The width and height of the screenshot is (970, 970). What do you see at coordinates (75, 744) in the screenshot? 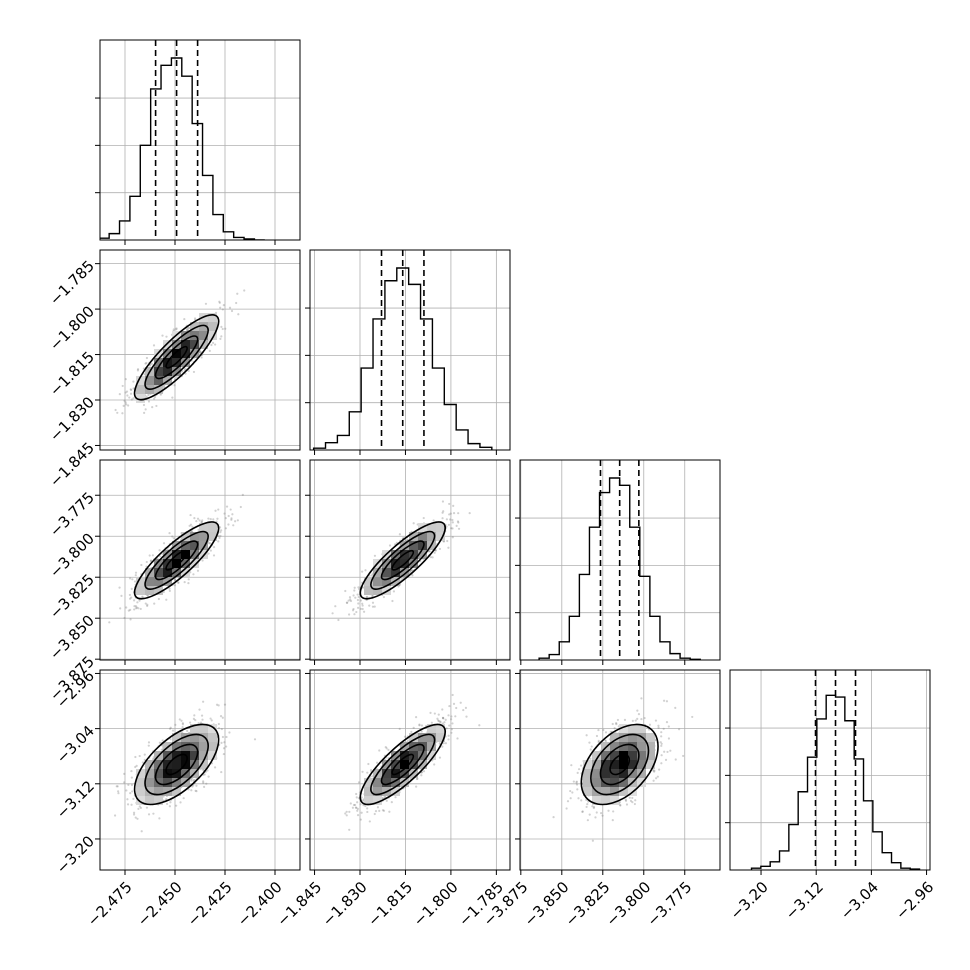
I see `y-tick-label: −3.04` at bounding box center [75, 744].